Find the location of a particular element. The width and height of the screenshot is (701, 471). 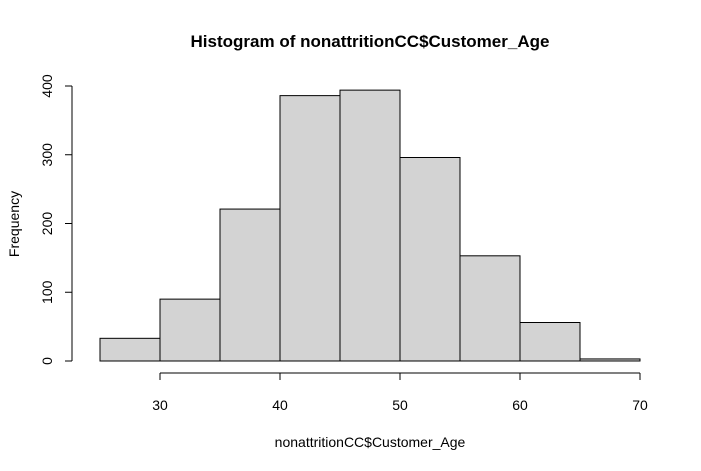

y-tick-label: 400 is located at coordinates (47, 86).